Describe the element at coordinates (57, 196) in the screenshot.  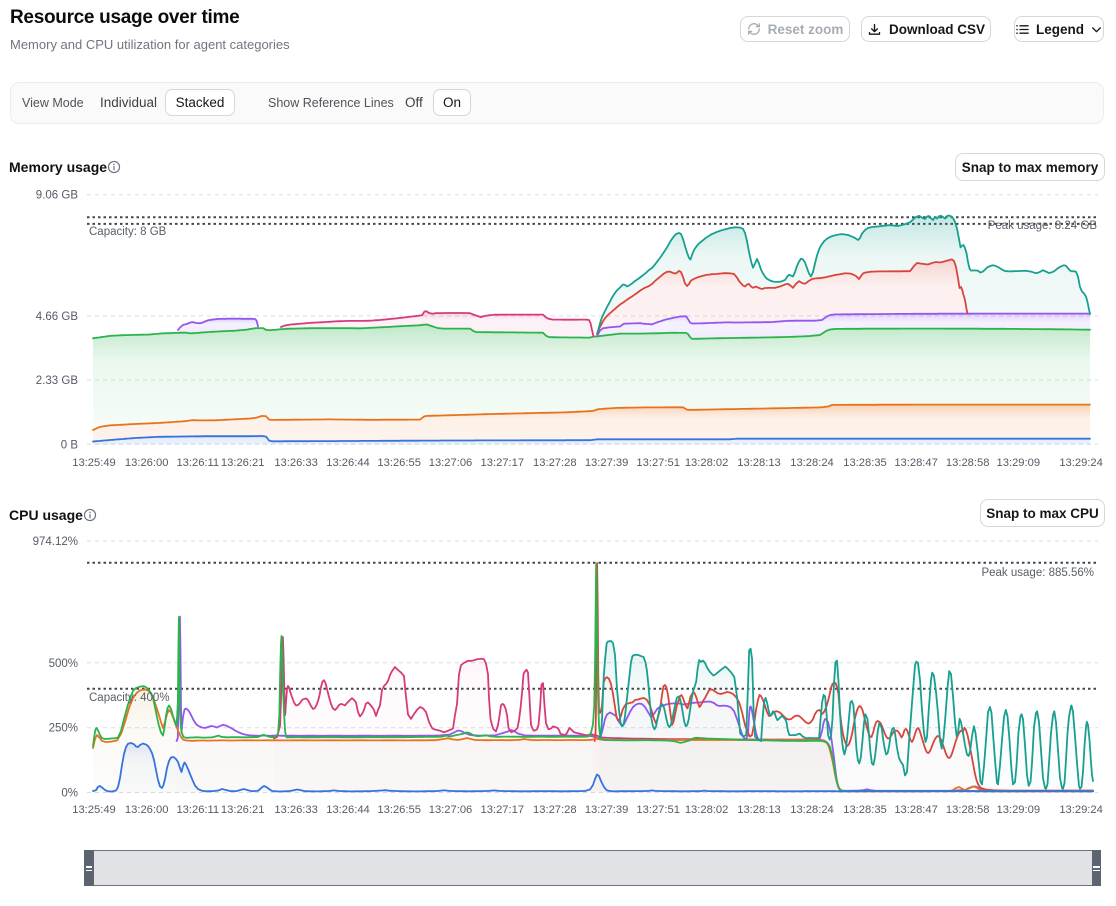
I see `svg-text: 9.06 GB` at that location.